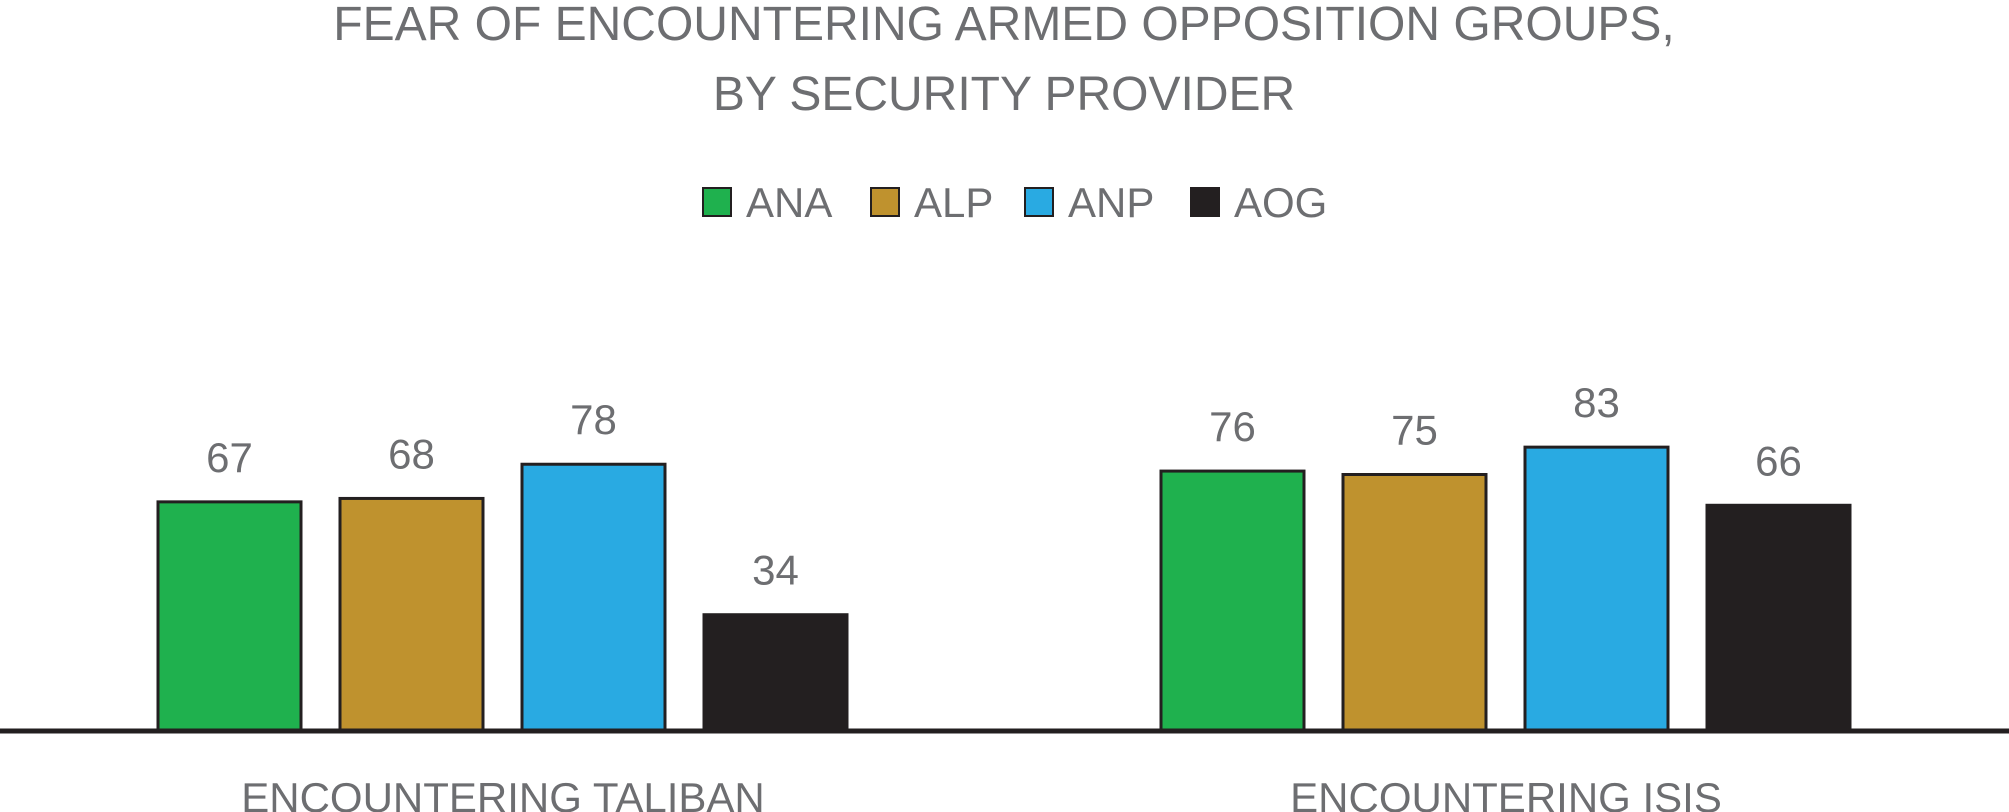 This screenshot has width=2009, height=812. I want to click on legend-swatch-ana, so click(717, 202).